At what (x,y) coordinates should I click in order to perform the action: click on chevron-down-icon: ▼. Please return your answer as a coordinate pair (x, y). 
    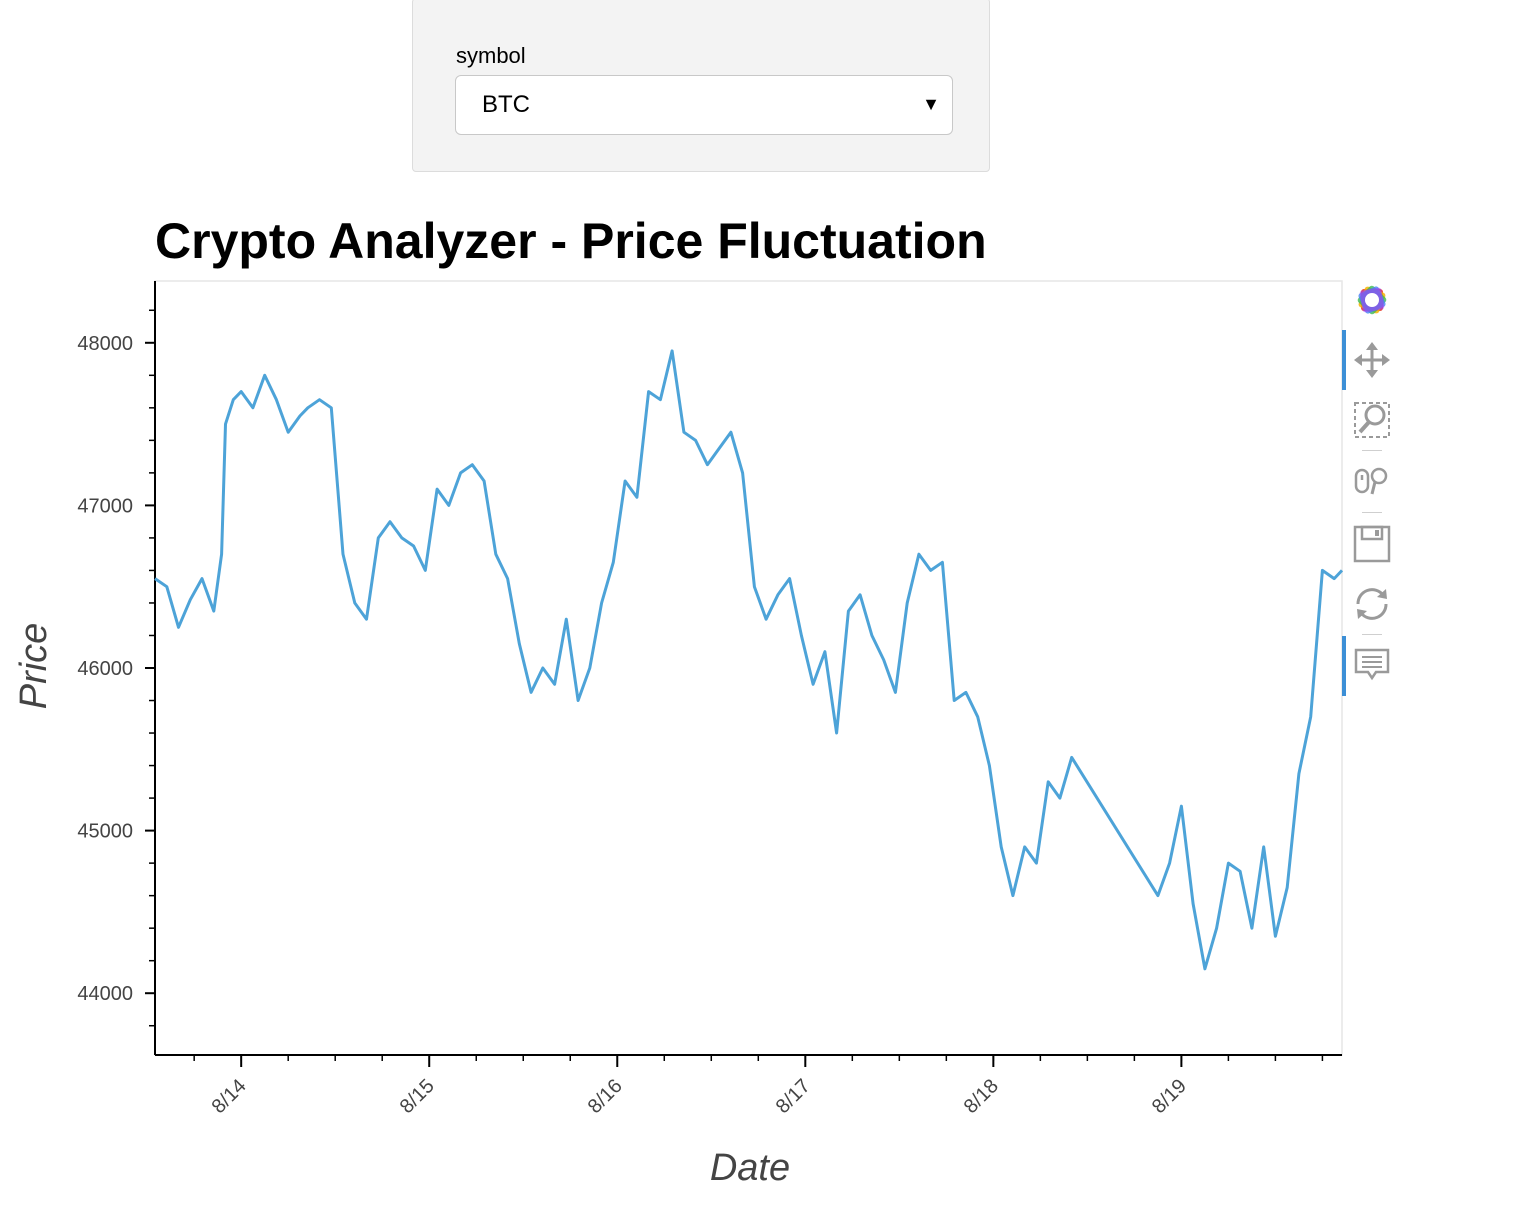
    Looking at the image, I should click on (931, 104).